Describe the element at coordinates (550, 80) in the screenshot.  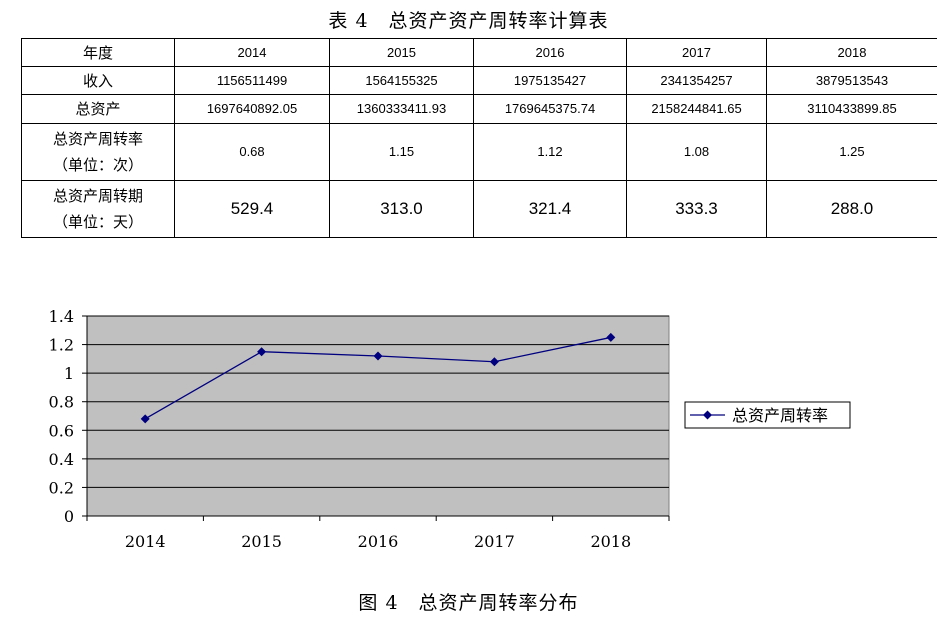
I see `table-cell: 1975135427` at that location.